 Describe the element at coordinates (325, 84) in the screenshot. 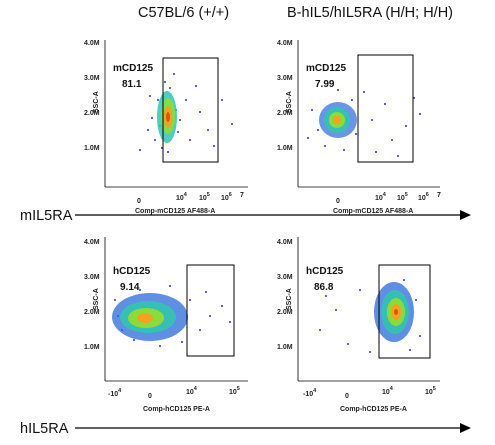

I see `gate-percent: 7.99` at that location.